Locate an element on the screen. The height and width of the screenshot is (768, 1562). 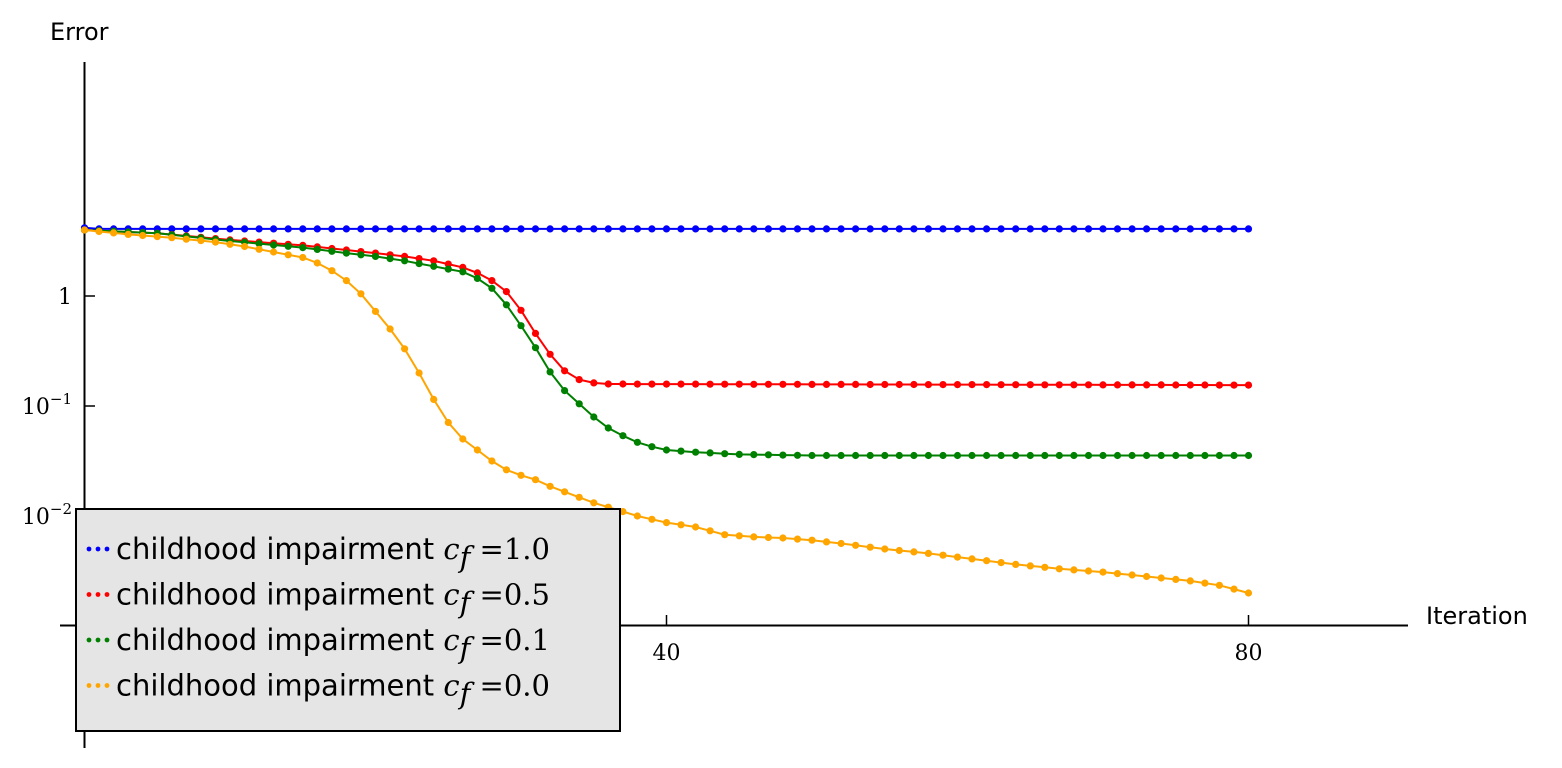
legend-symbol: c is located at coordinates (451, 686).